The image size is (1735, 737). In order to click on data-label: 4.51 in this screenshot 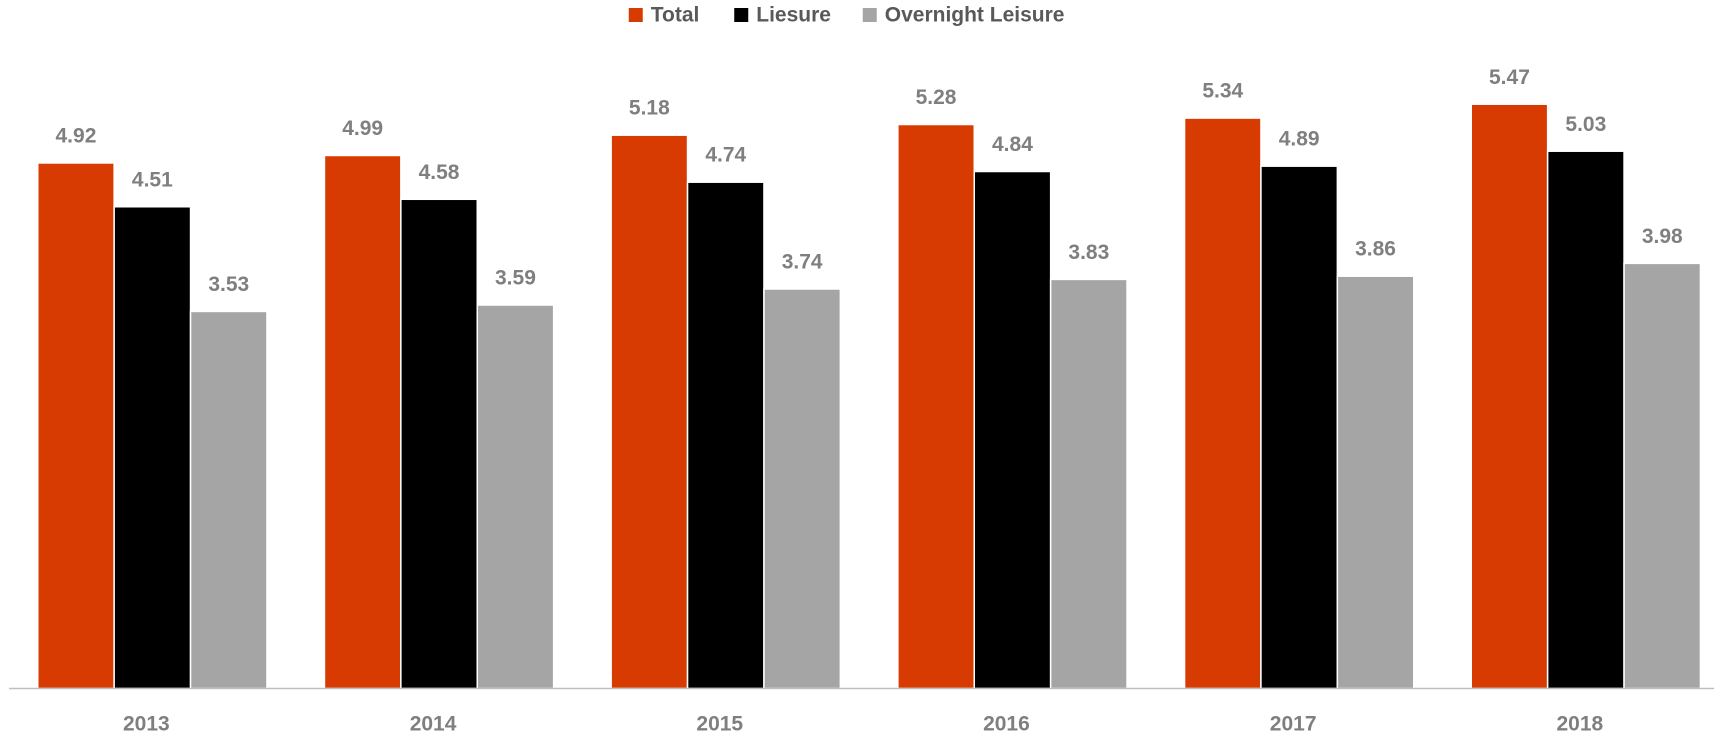, I will do `click(152, 179)`.